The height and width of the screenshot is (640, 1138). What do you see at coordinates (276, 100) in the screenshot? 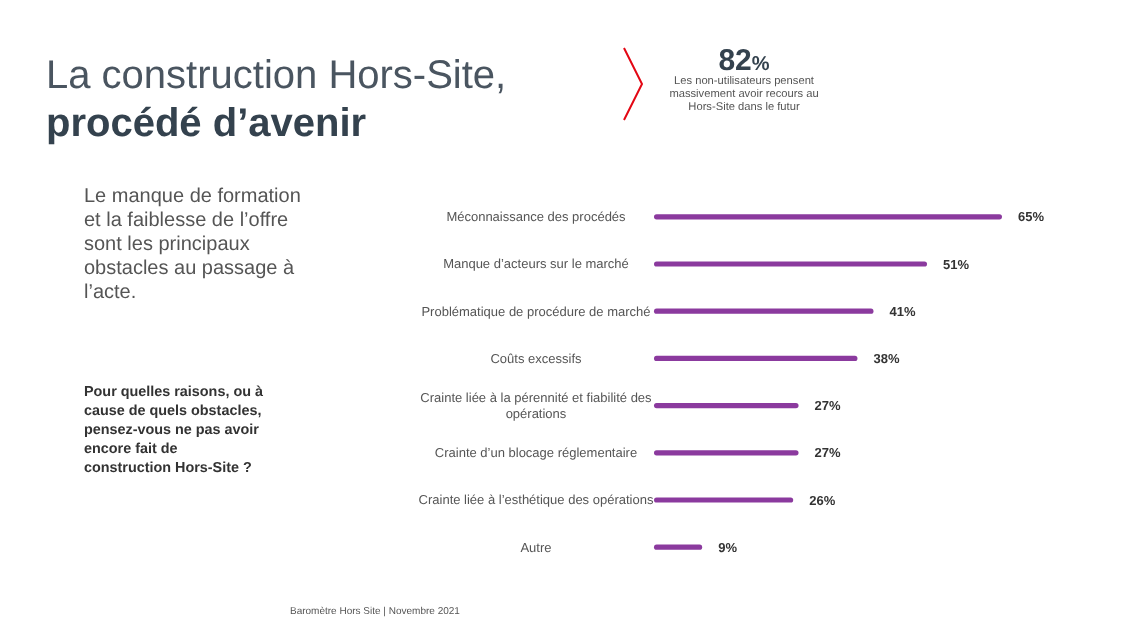
I see `text: La construction Hors-Site, procédé d’avenir` at bounding box center [276, 100].